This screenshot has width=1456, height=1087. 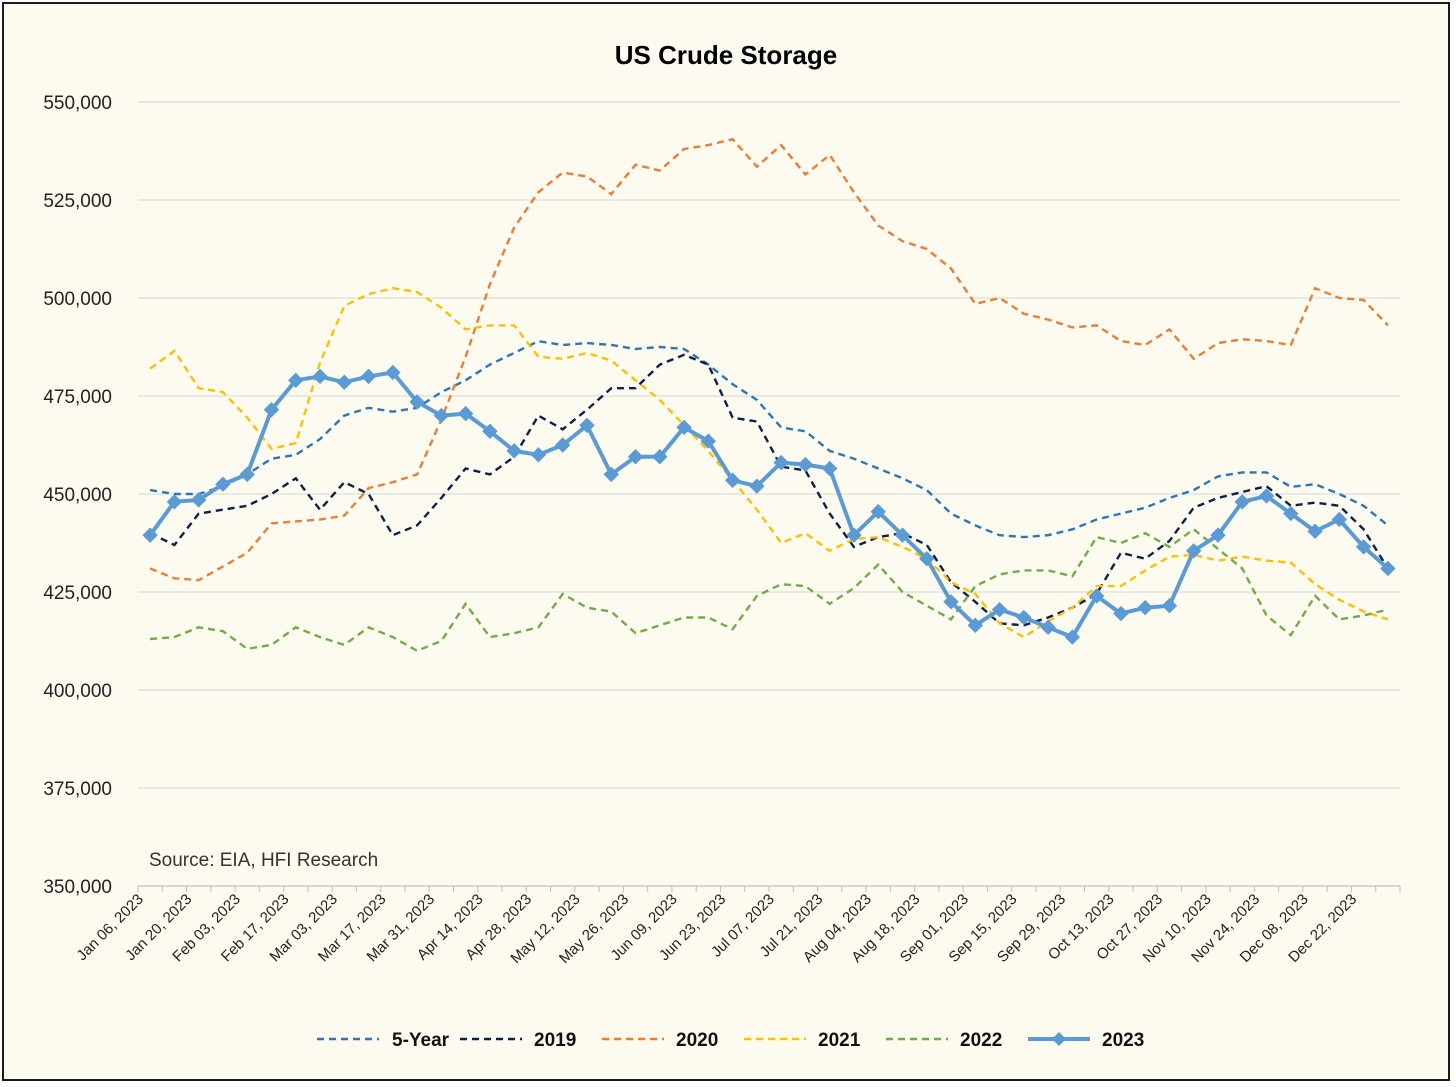 What do you see at coordinates (660, 1040) in the screenshot?
I see `legend-item-2020: 2020` at bounding box center [660, 1040].